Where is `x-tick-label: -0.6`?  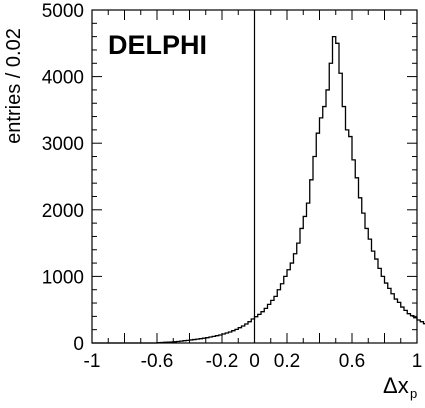 x-tick-label: -0.6 is located at coordinates (157, 361).